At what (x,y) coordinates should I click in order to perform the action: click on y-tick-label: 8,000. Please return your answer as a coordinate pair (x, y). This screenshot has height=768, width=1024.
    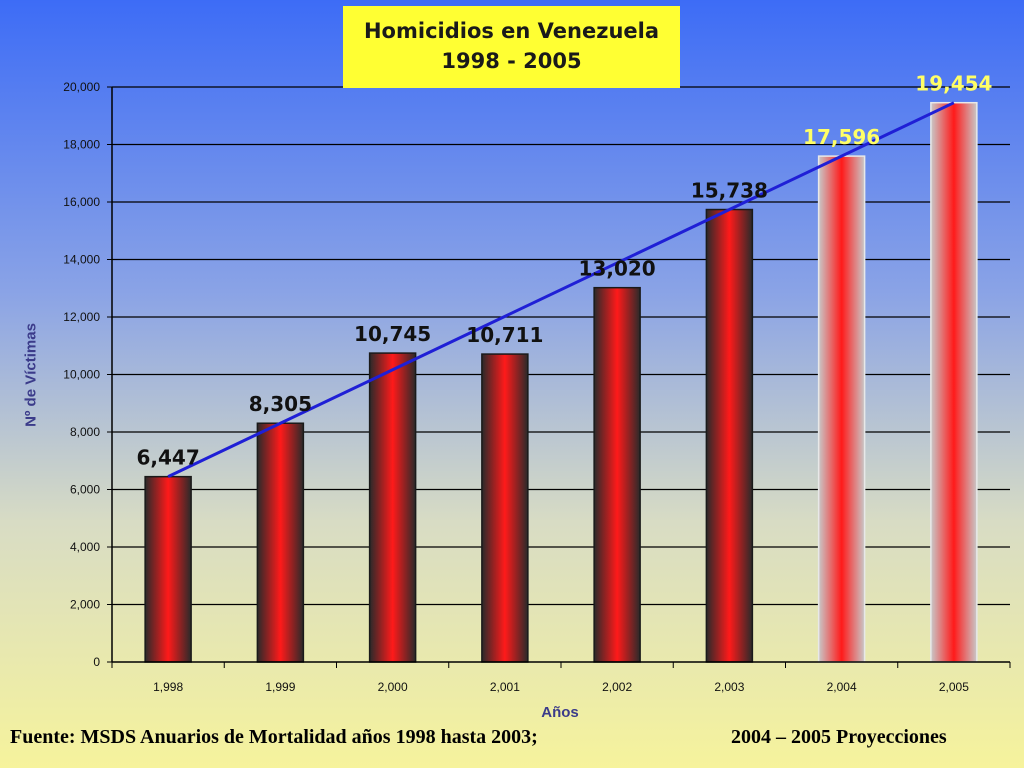
    Looking at the image, I should click on (85, 432).